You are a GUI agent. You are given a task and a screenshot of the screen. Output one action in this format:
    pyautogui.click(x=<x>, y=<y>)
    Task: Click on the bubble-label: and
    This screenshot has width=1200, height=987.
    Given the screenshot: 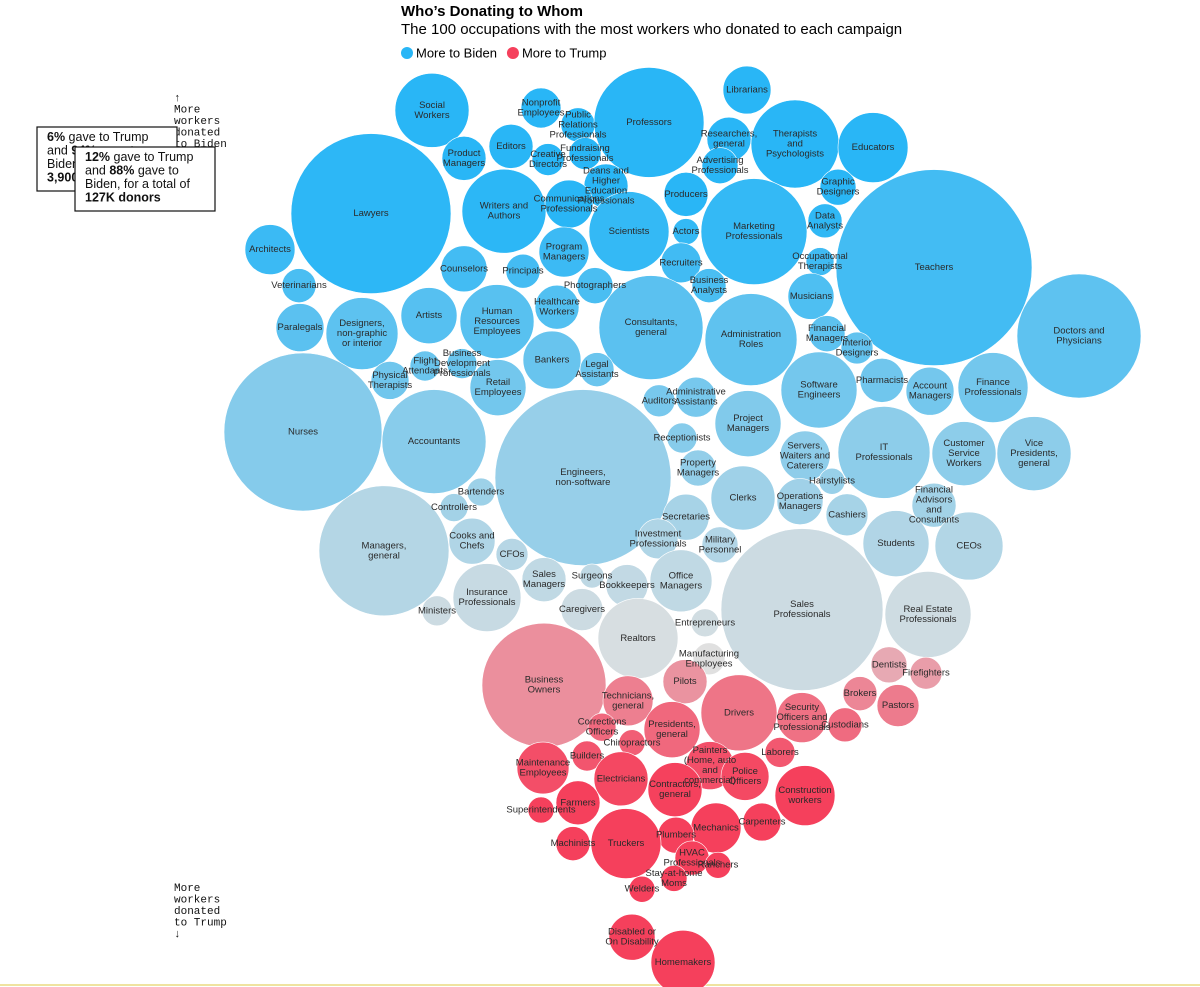 What is the action you would take?
    pyautogui.click(x=934, y=510)
    